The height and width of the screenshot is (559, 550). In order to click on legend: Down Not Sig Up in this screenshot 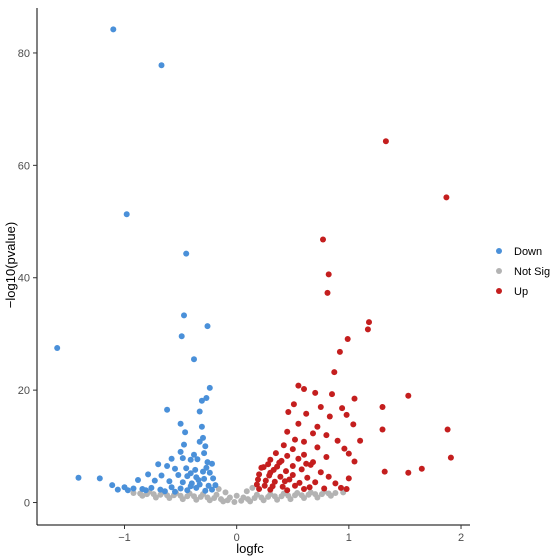, I will do `click(523, 272)`.